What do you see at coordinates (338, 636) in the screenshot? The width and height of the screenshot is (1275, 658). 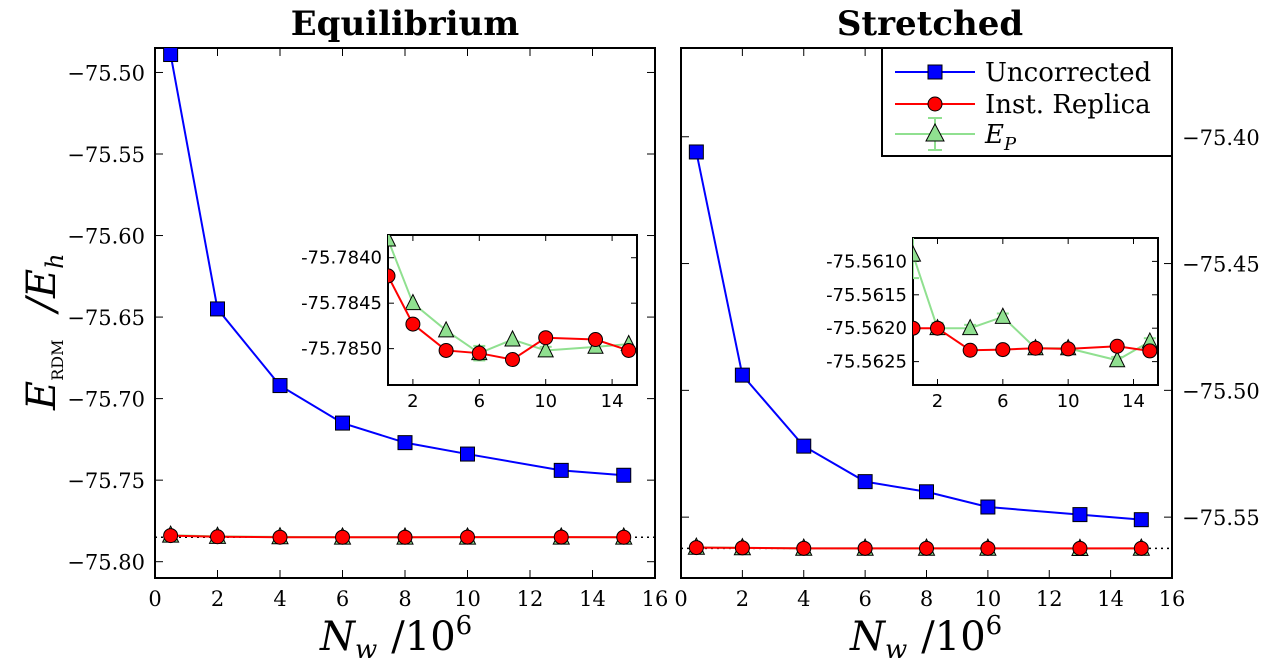 I see `x-label-main: N` at bounding box center [338, 636].